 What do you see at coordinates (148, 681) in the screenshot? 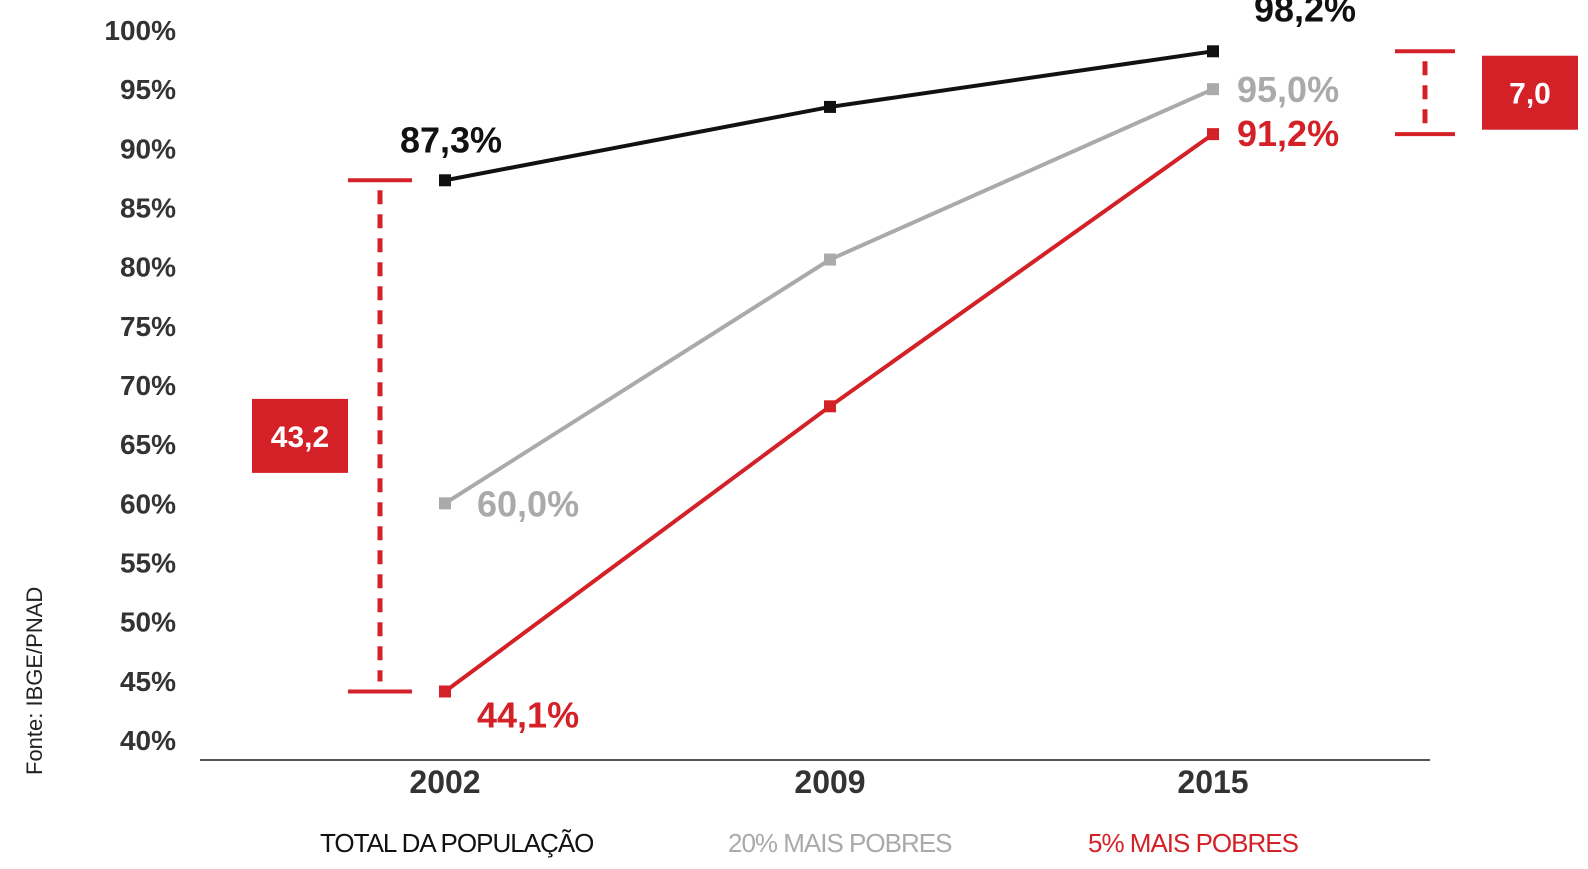
I see `y-tick-label: 45%` at bounding box center [148, 681].